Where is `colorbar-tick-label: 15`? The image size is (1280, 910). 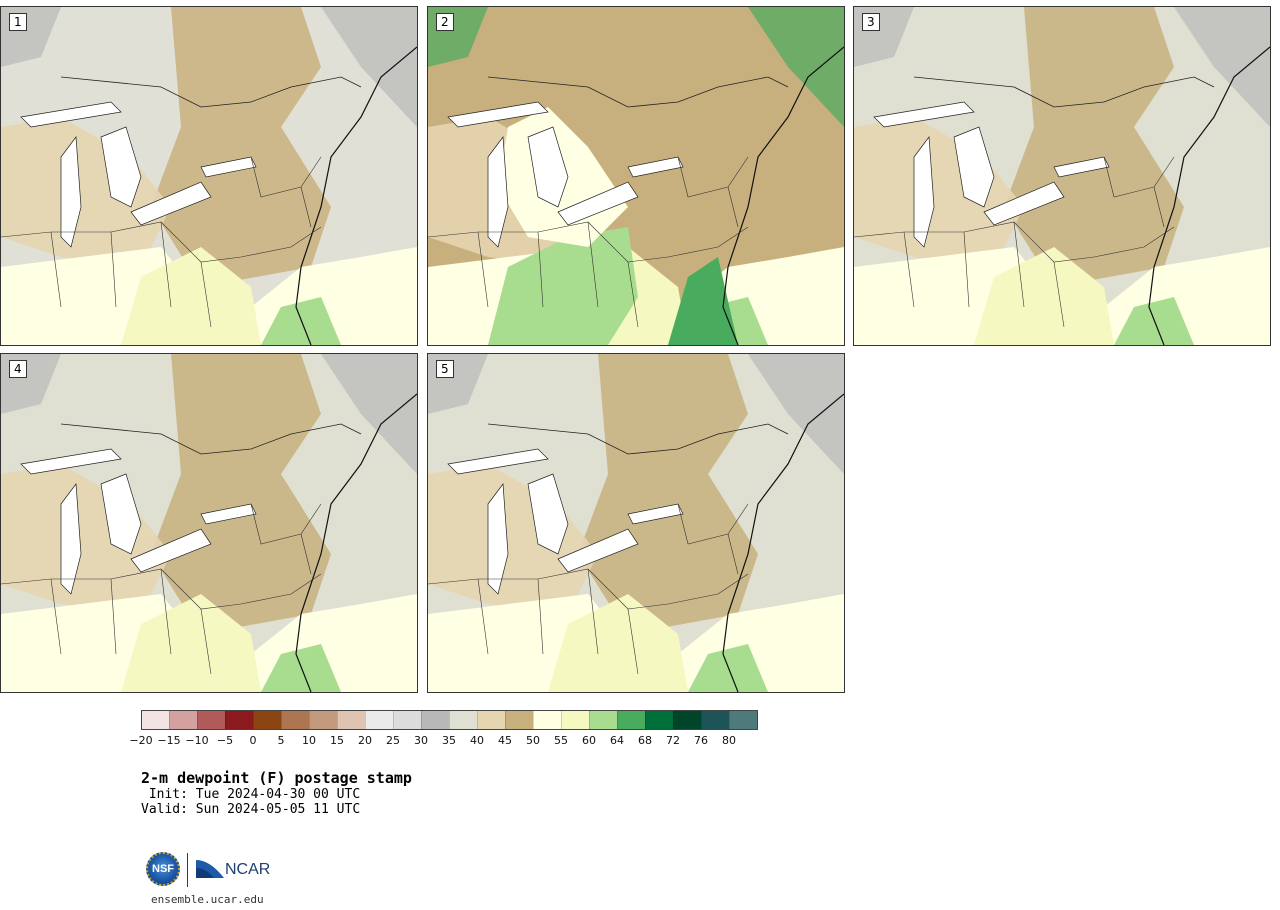
colorbar-tick-label: 15 is located at coordinates (337, 740).